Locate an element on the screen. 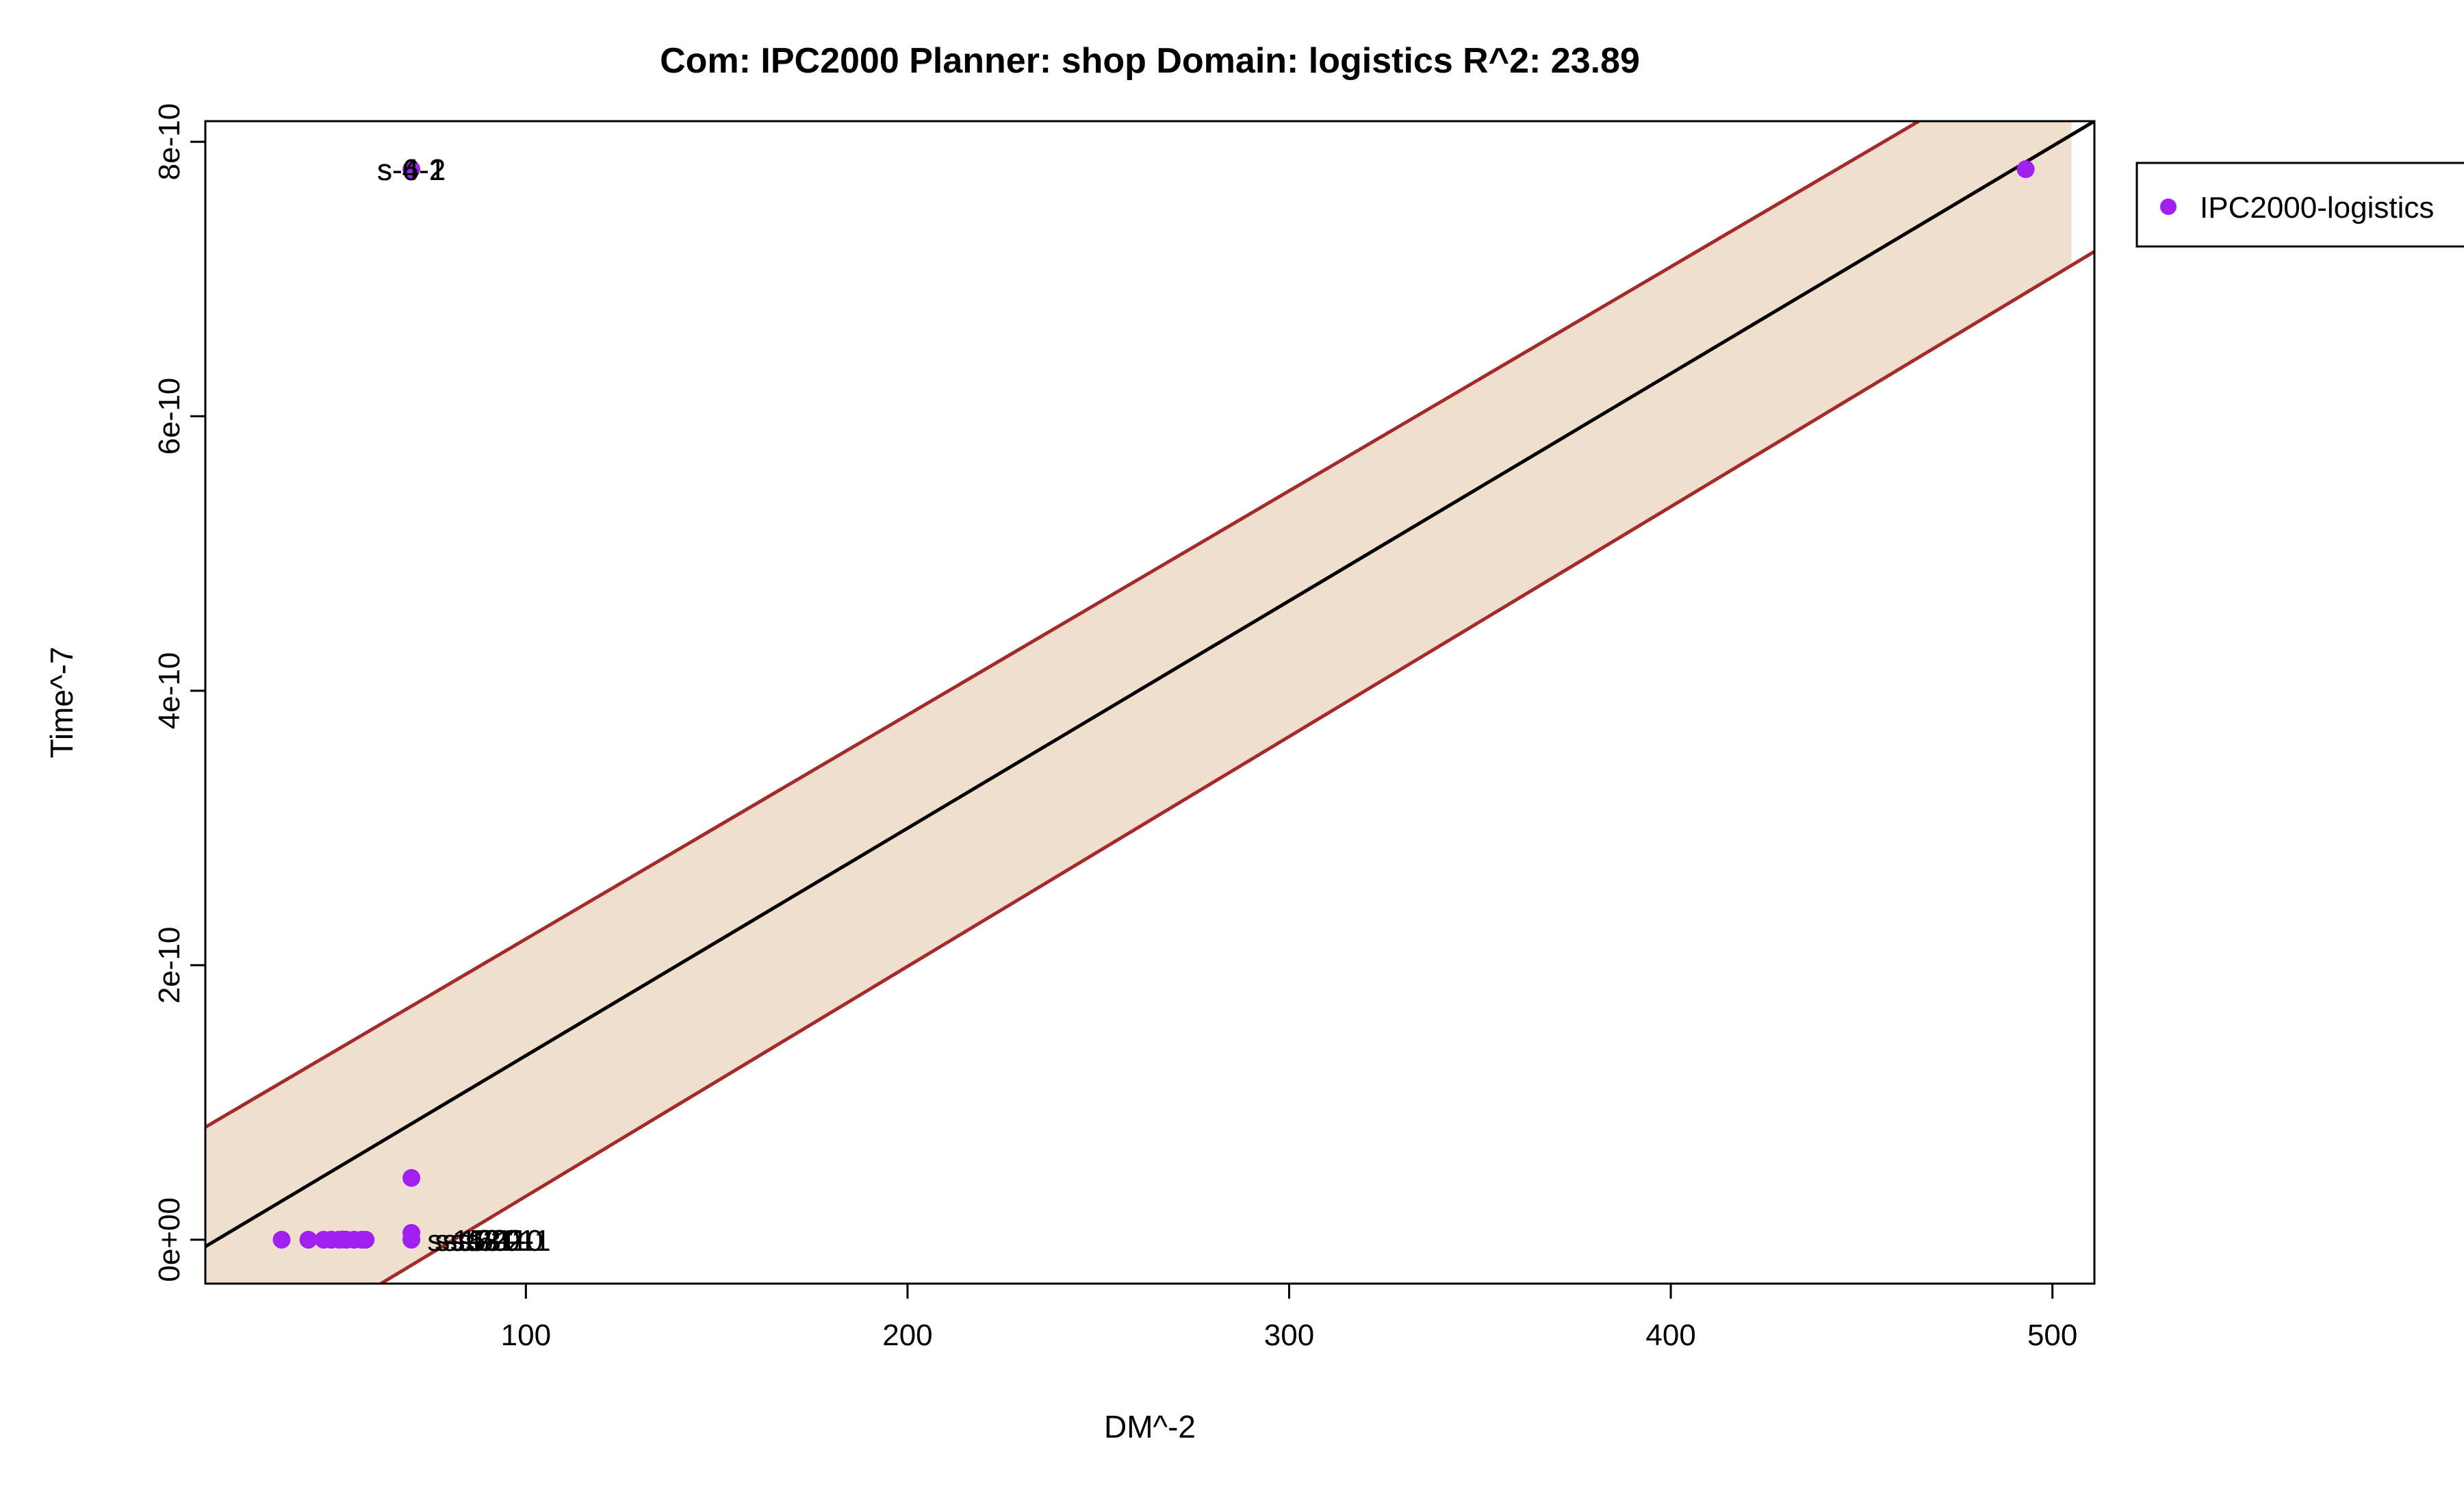  point-label: s-22-1 is located at coordinates (508, 1241).